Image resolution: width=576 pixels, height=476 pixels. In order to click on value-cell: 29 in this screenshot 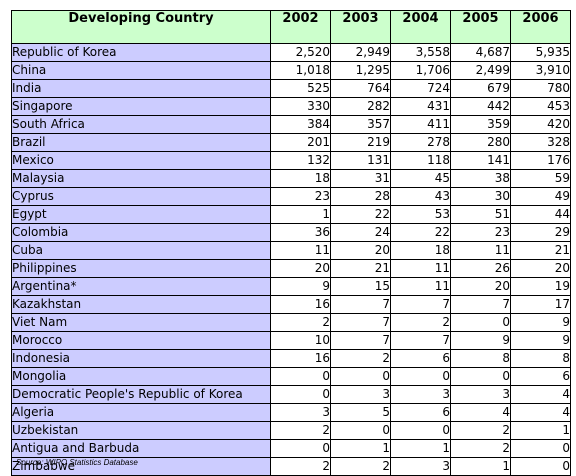, I will do `click(540, 232)`.